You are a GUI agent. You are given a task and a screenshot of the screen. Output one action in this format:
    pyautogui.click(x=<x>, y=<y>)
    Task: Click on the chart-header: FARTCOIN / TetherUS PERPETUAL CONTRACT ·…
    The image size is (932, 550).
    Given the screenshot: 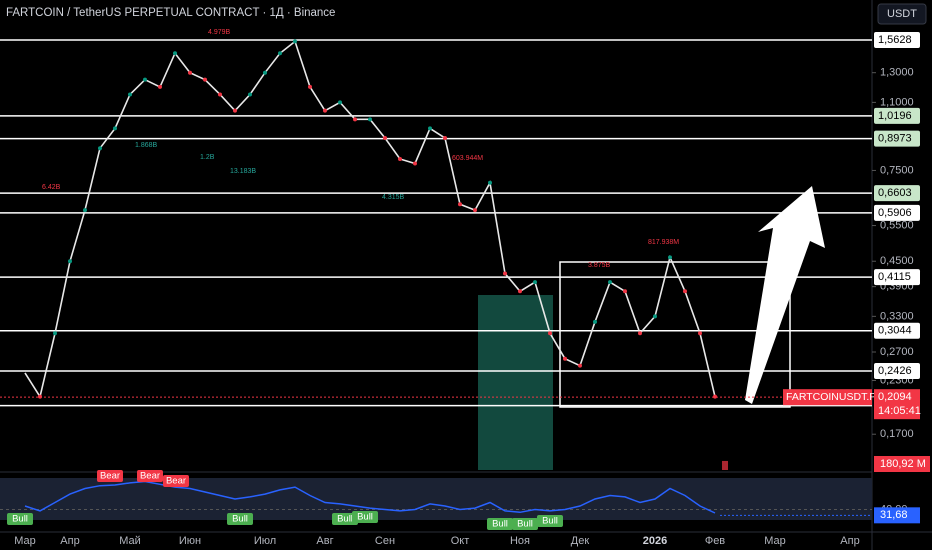 What is the action you would take?
    pyautogui.click(x=170, y=13)
    